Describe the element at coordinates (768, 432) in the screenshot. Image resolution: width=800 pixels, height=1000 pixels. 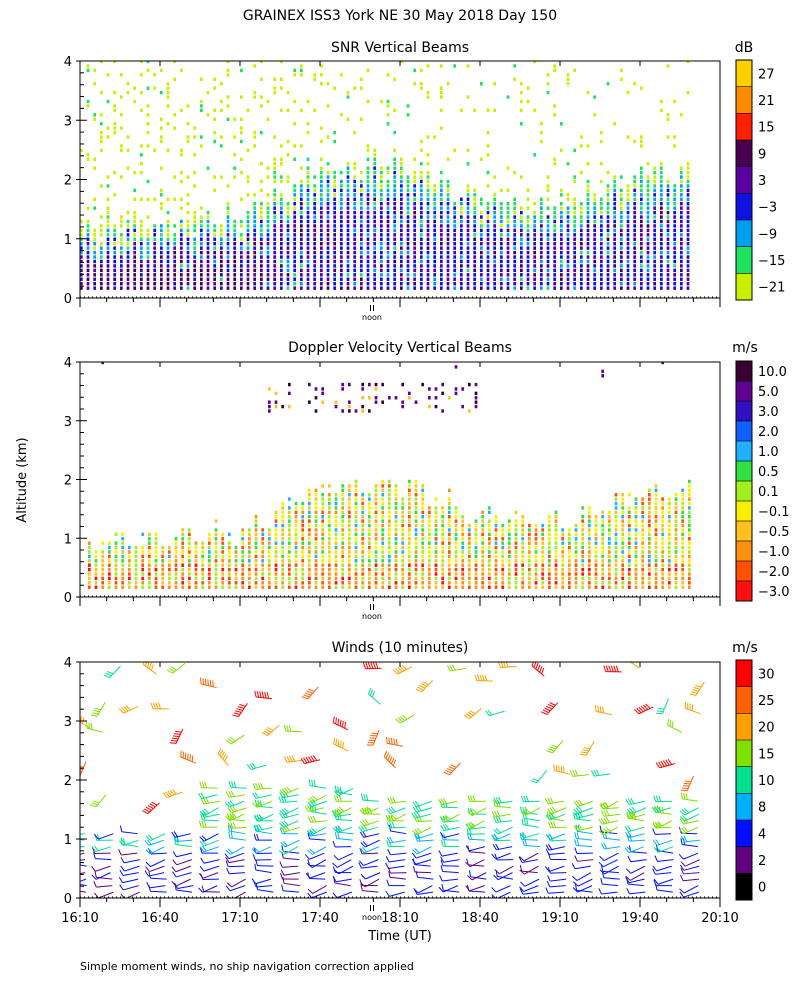
I see `colorbar-label: 2.0` at that location.